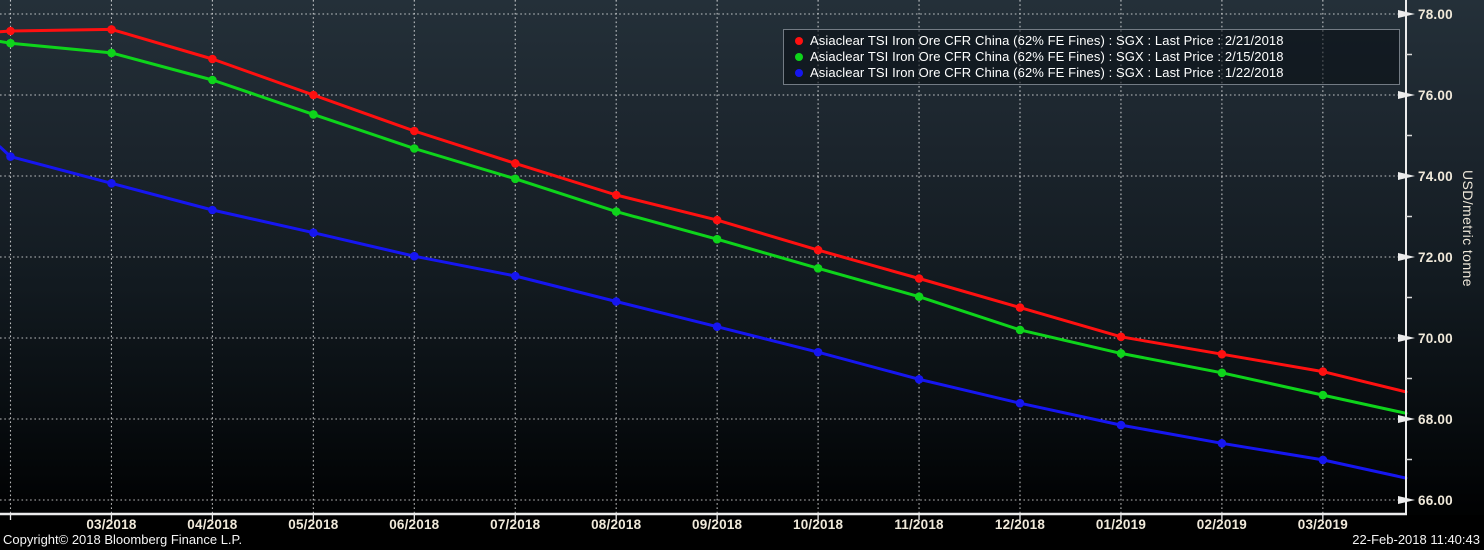  What do you see at coordinates (1435, 500) in the screenshot?
I see `y-tick-label: 66.00` at bounding box center [1435, 500].